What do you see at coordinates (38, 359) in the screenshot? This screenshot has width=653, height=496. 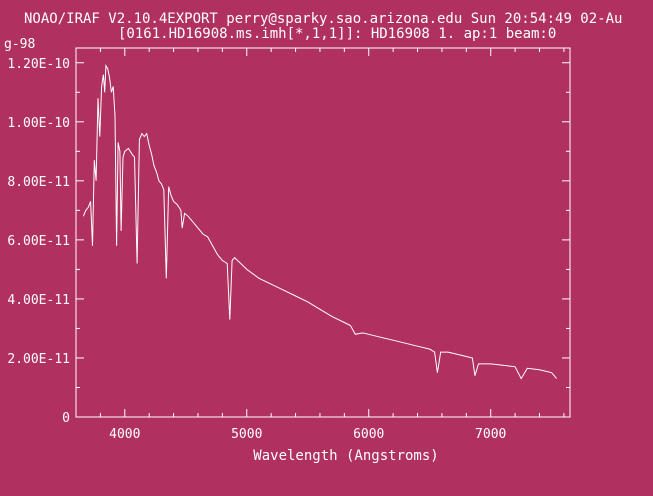 I see `y-tick-label: 2.00E-11` at bounding box center [38, 359].